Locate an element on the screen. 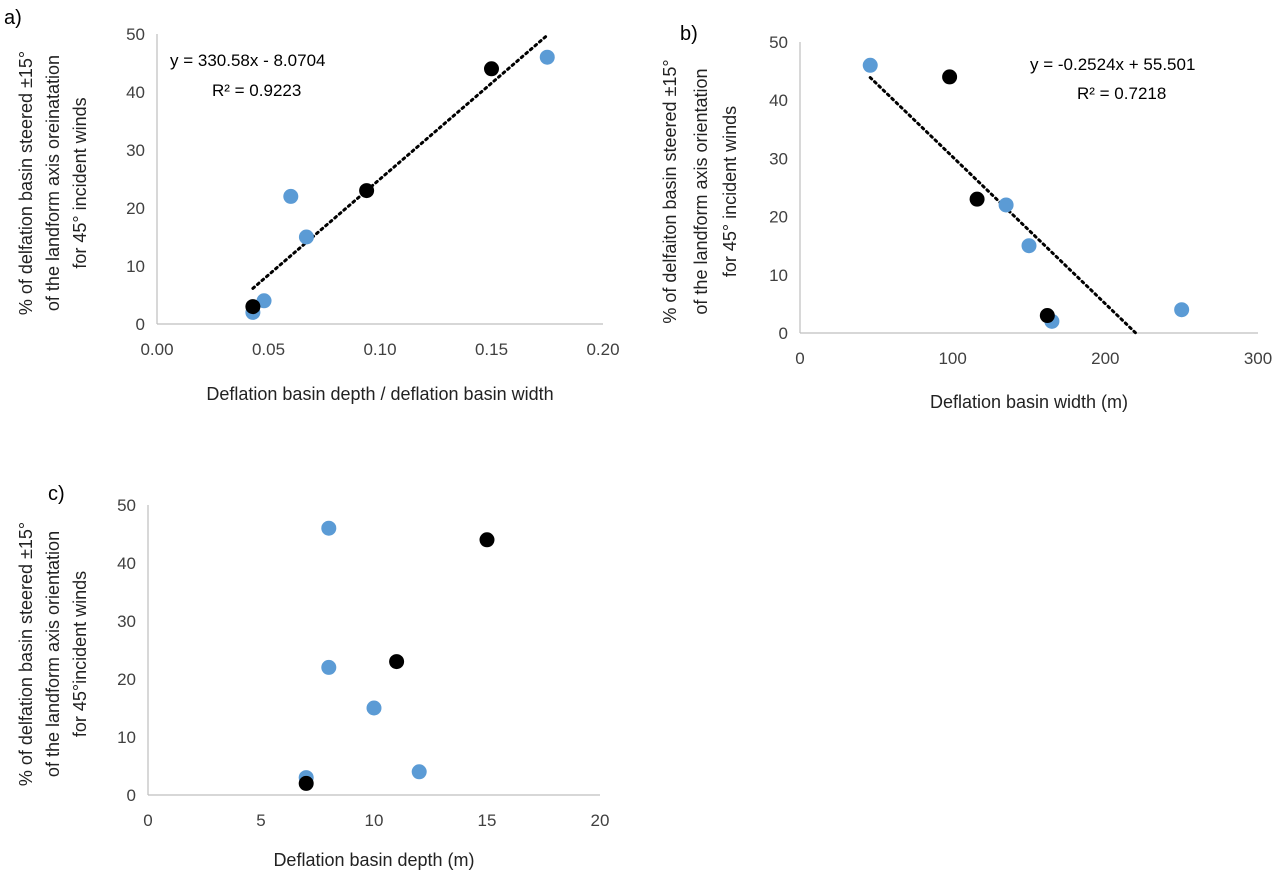  x-tick-label: 0.20 is located at coordinates (602, 349).